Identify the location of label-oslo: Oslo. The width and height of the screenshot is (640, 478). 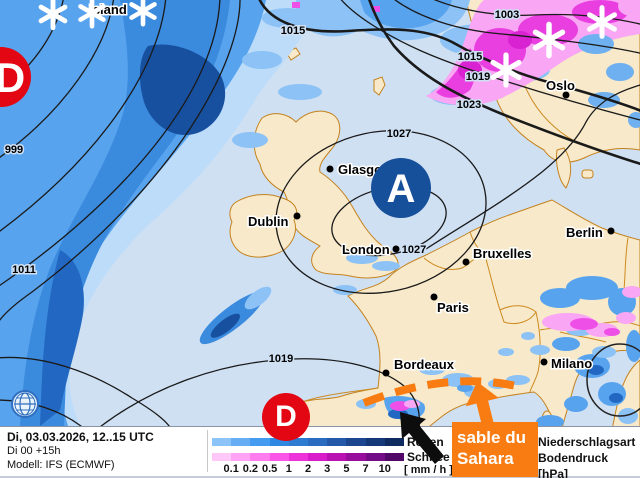
(560, 85).